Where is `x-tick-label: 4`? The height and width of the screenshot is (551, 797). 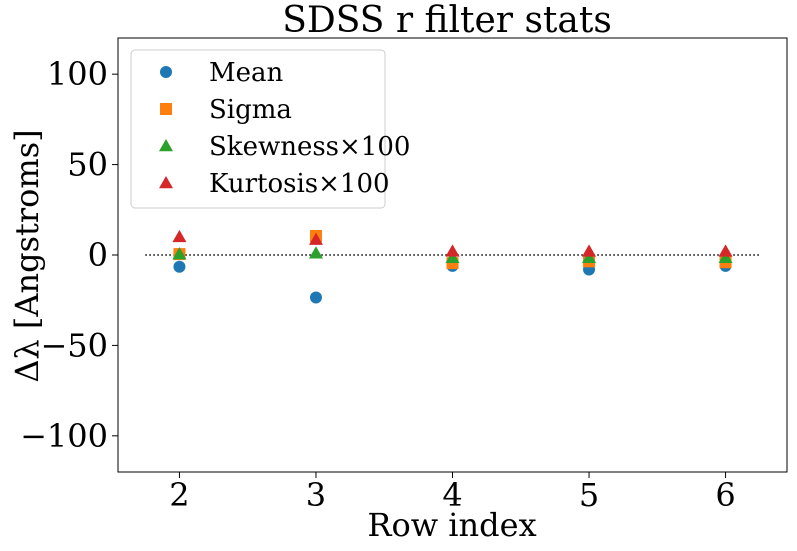 x-tick-label: 4 is located at coordinates (452, 495).